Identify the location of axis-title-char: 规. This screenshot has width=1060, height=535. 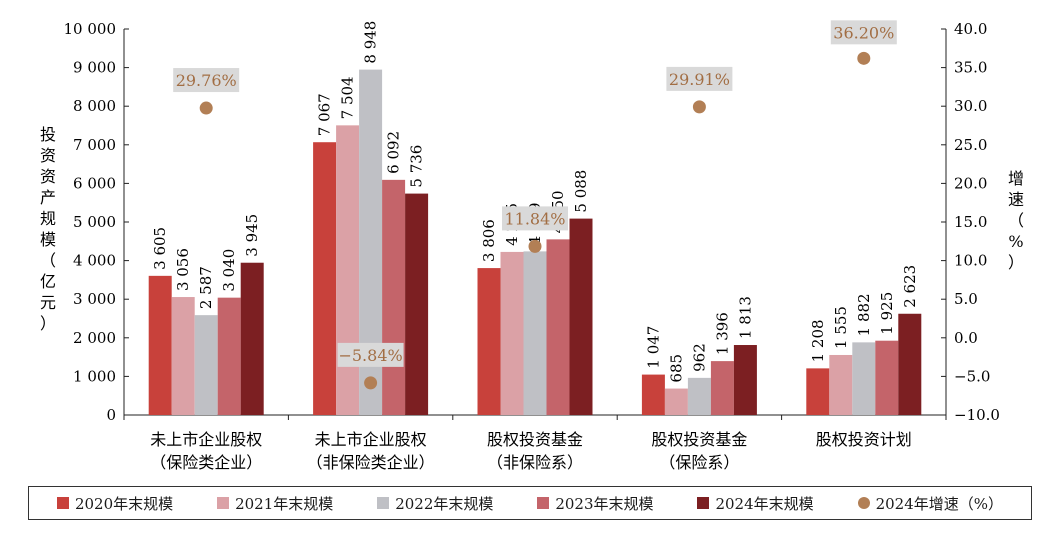
(48, 218).